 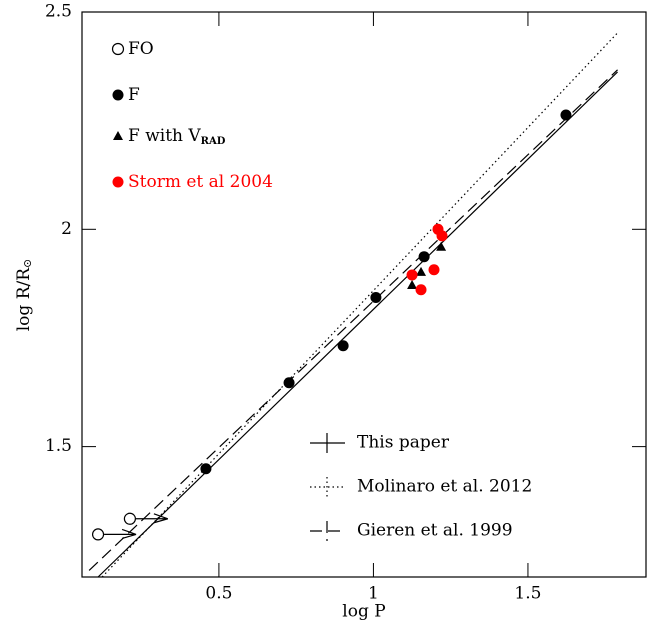 I want to click on legend-label: F, so click(x=134, y=95).